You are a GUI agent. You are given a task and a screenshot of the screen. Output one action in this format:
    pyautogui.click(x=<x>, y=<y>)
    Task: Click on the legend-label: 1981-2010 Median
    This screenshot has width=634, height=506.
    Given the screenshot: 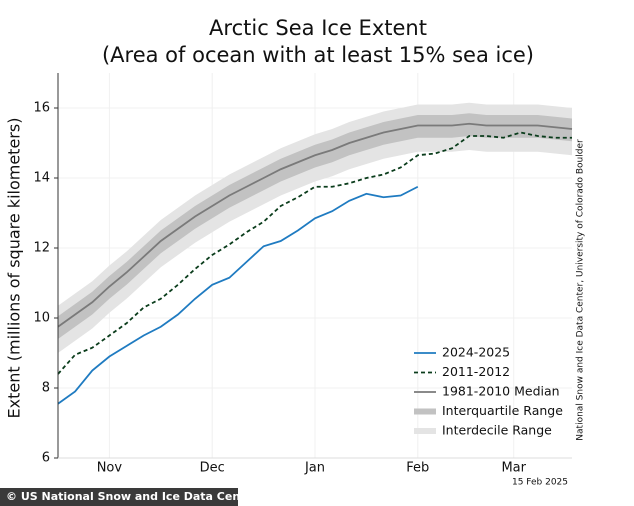 What is the action you would take?
    pyautogui.click(x=501, y=391)
    